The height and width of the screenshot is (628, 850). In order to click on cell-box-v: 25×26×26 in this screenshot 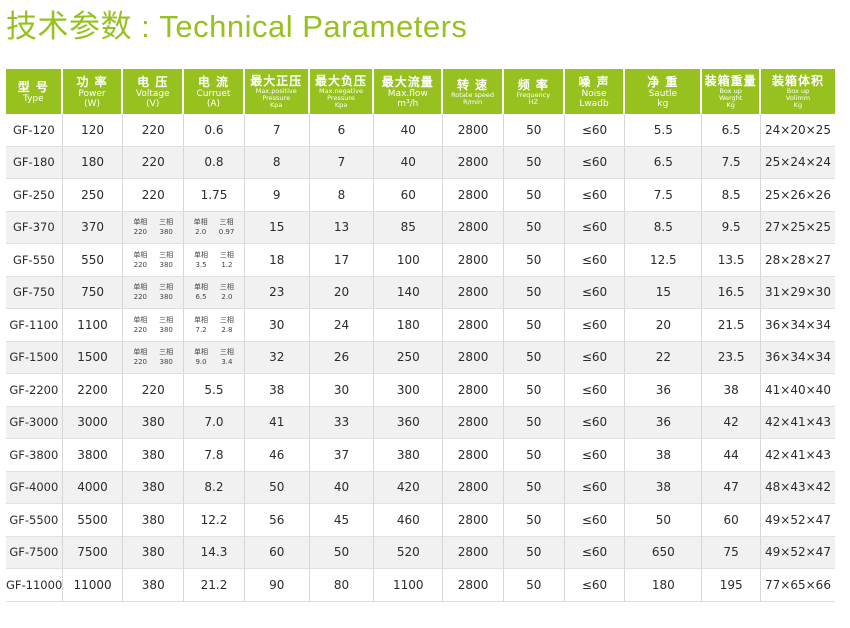, I will do `click(798, 195)`.